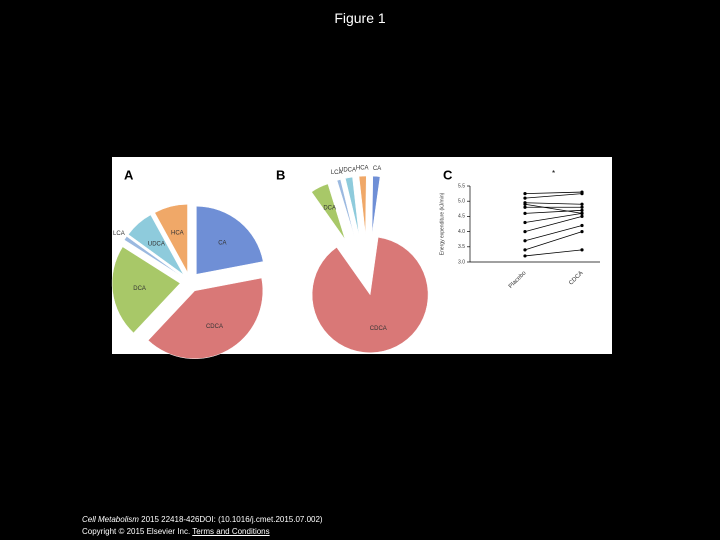 This screenshot has height=540, width=720. I want to click on panel-label: A, so click(129, 174).